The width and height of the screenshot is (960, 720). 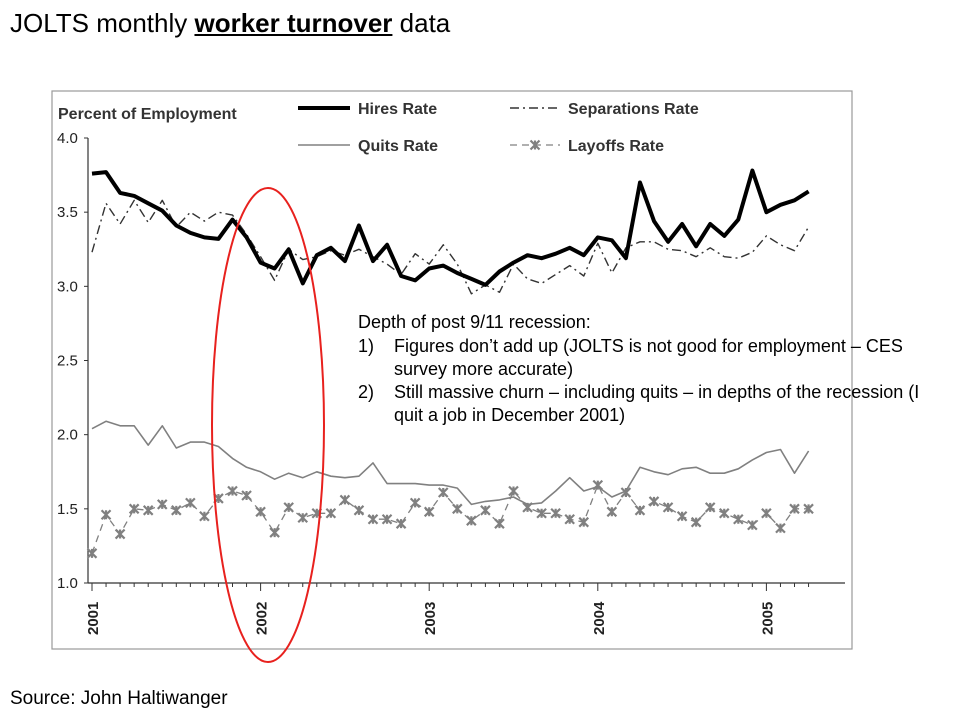 I want to click on annotation-point-number: 1), so click(x=366, y=346).